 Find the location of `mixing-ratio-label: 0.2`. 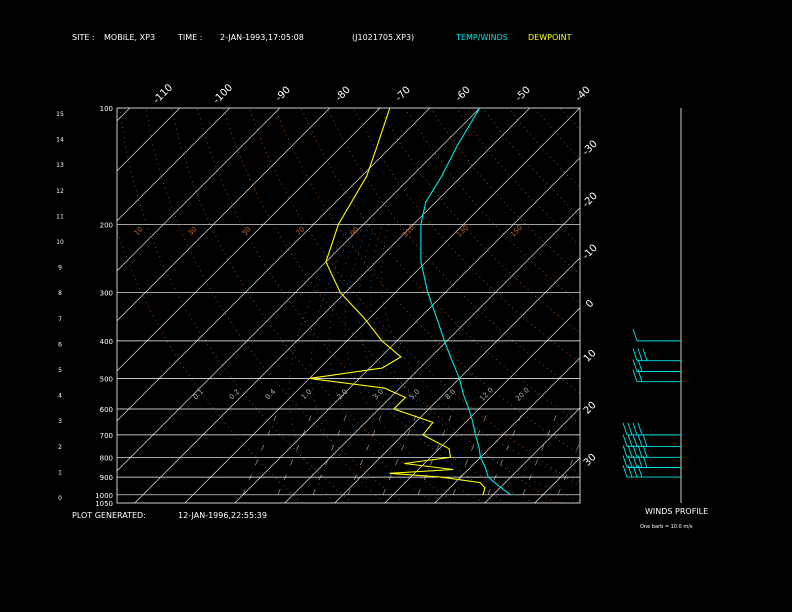

mixing-ratio-label: 0.2 is located at coordinates (235, 395).